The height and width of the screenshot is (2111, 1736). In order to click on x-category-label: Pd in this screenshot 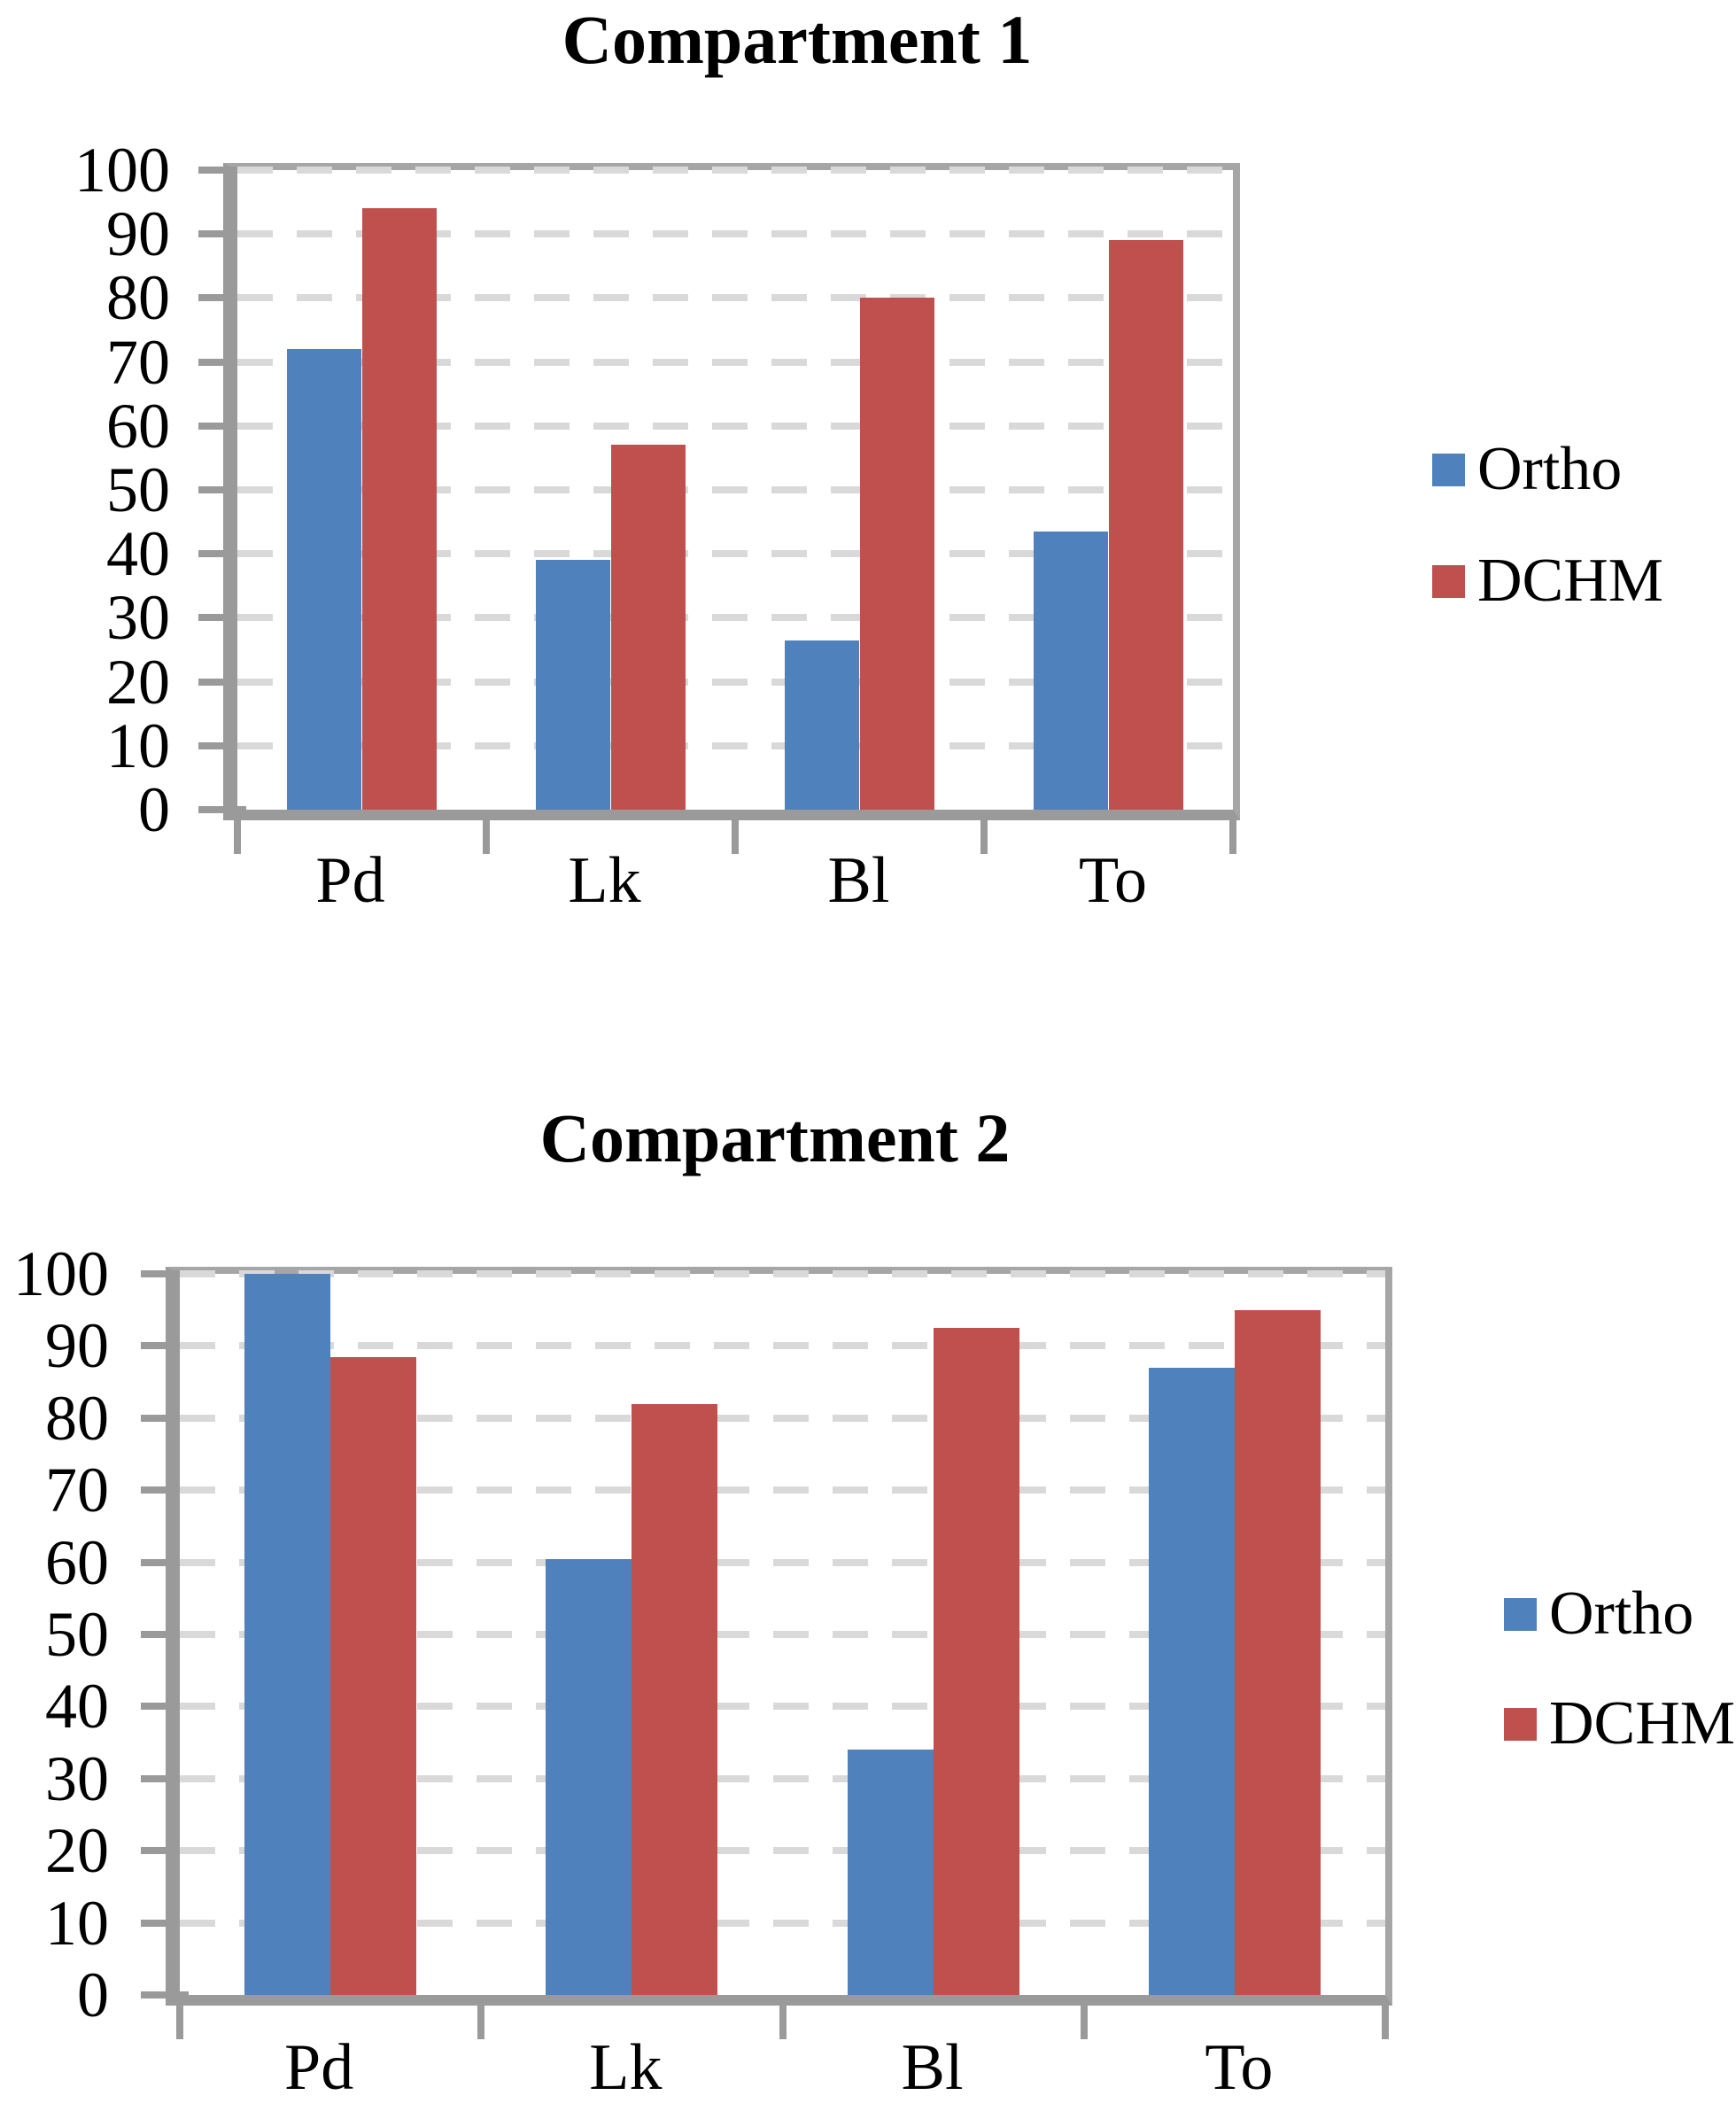, I will do `click(350, 880)`.